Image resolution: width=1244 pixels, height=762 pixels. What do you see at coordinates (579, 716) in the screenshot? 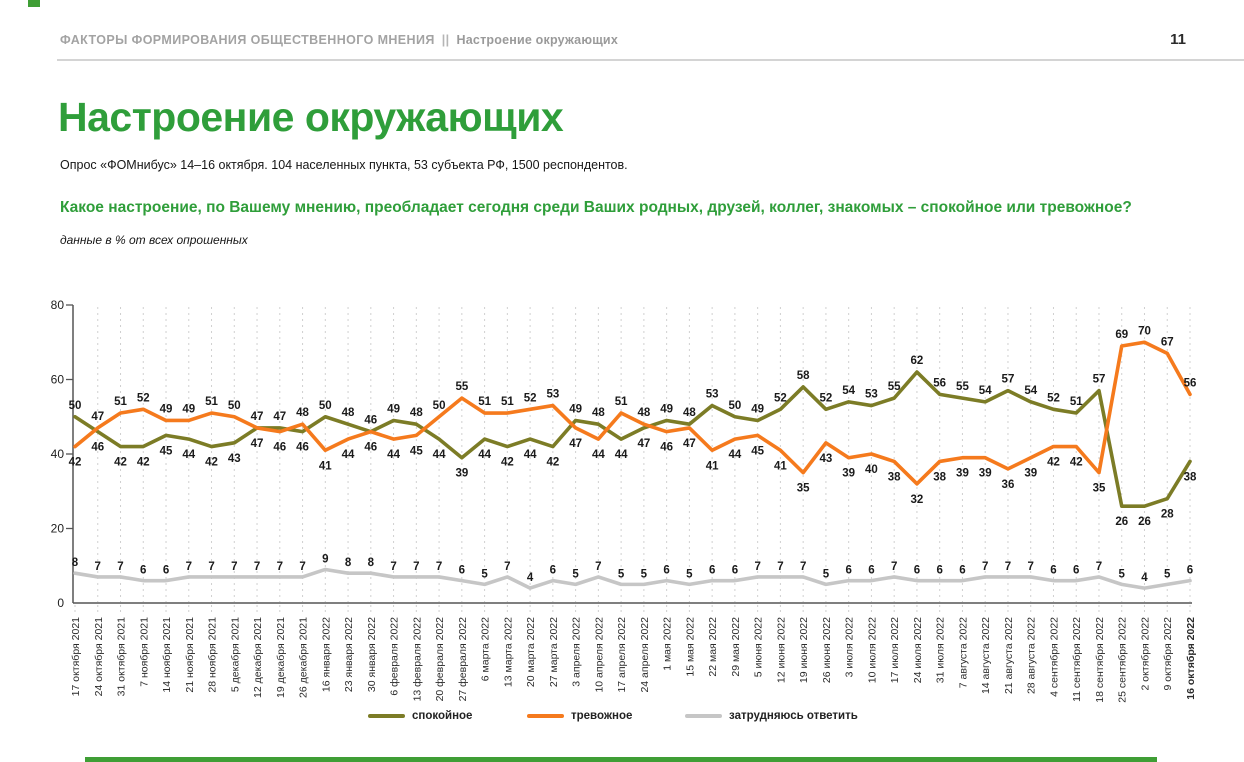
I see `legend-item-anxious: тревожное` at bounding box center [579, 716].